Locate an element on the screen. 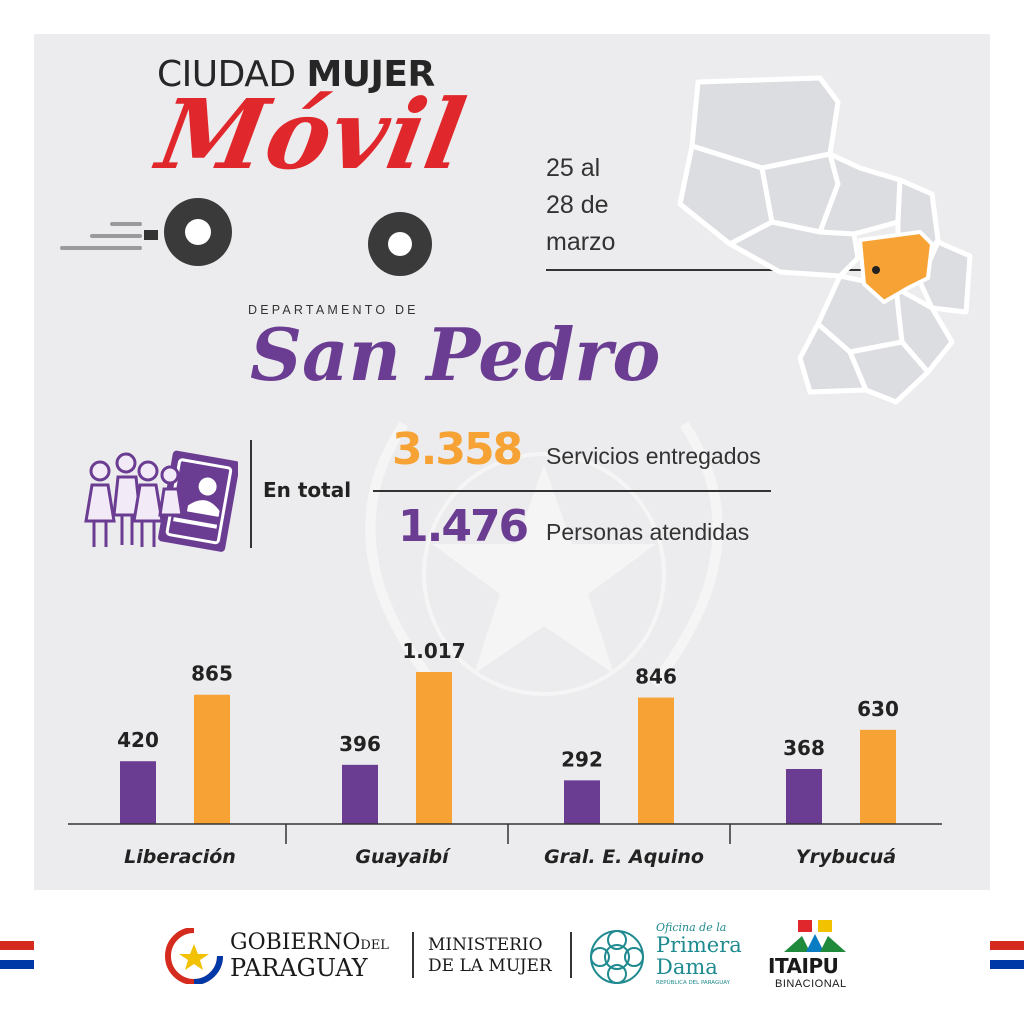  bar-value-label: 396 is located at coordinates (360, 744).